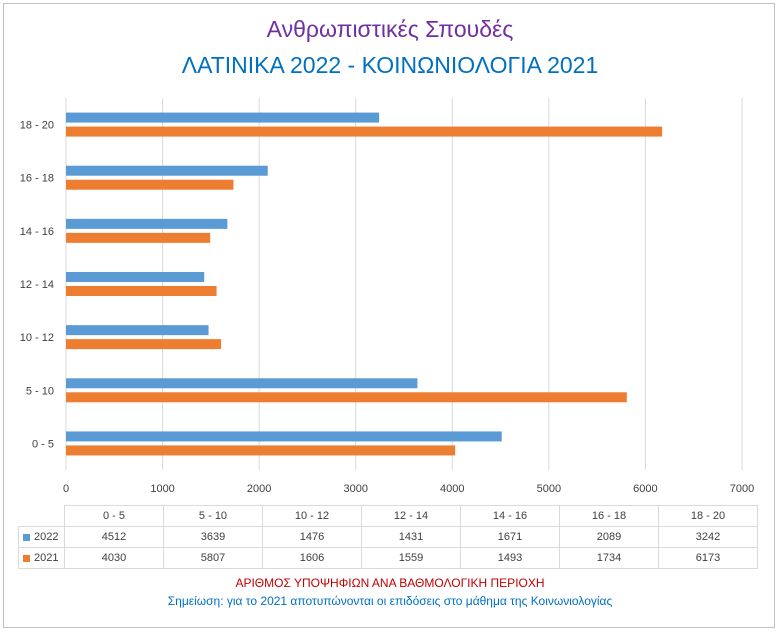 The height and width of the screenshot is (633, 780). I want to click on x-tick-label: 7000, so click(742, 489).